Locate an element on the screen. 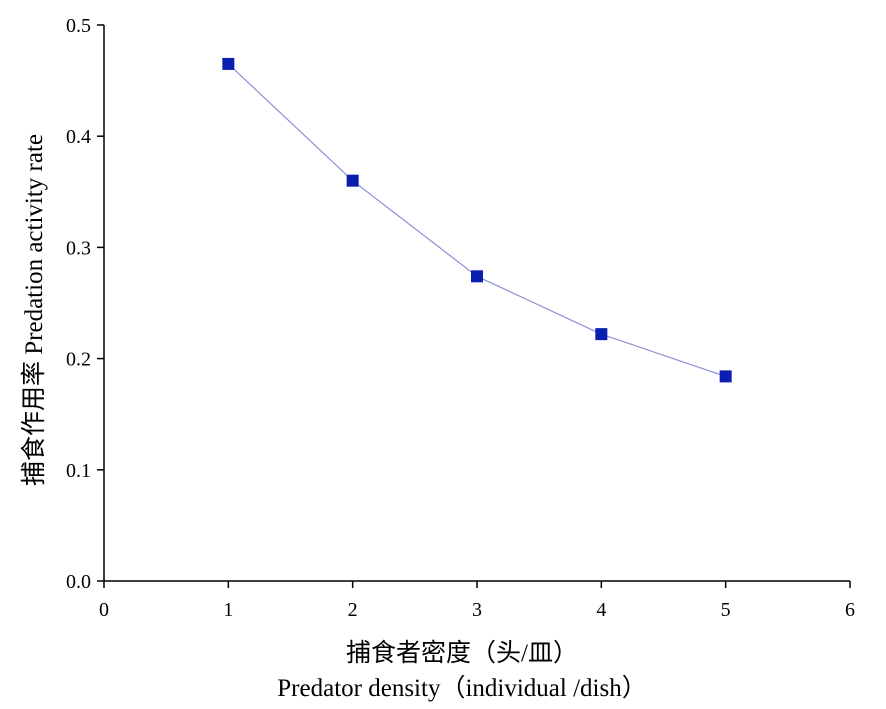 The image size is (886, 709). y-tick-label: 0.5 is located at coordinates (78, 26).